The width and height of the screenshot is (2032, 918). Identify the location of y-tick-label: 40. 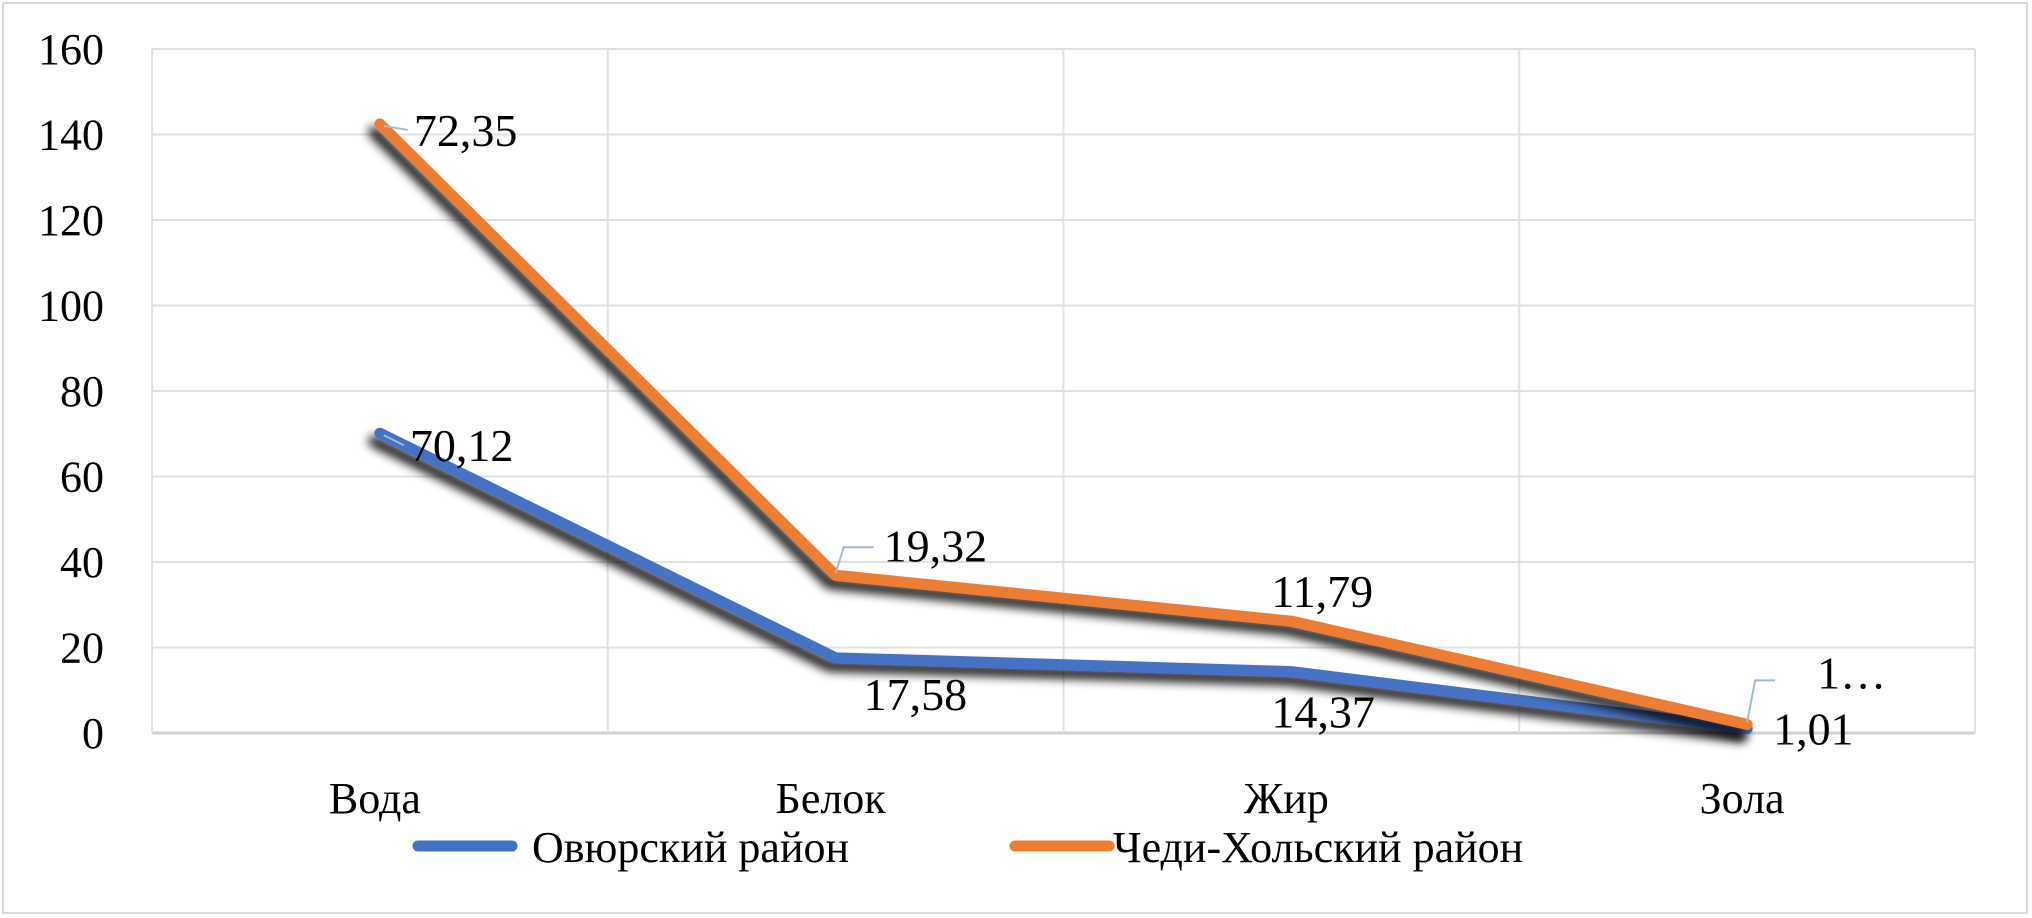
(82, 562).